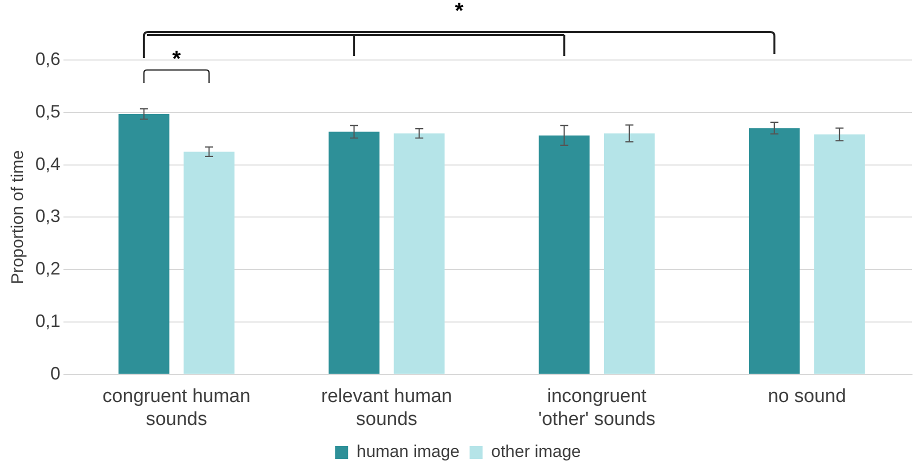 The width and height of the screenshot is (922, 471). Describe the element at coordinates (177, 59) in the screenshot. I see `annotation: *` at that location.